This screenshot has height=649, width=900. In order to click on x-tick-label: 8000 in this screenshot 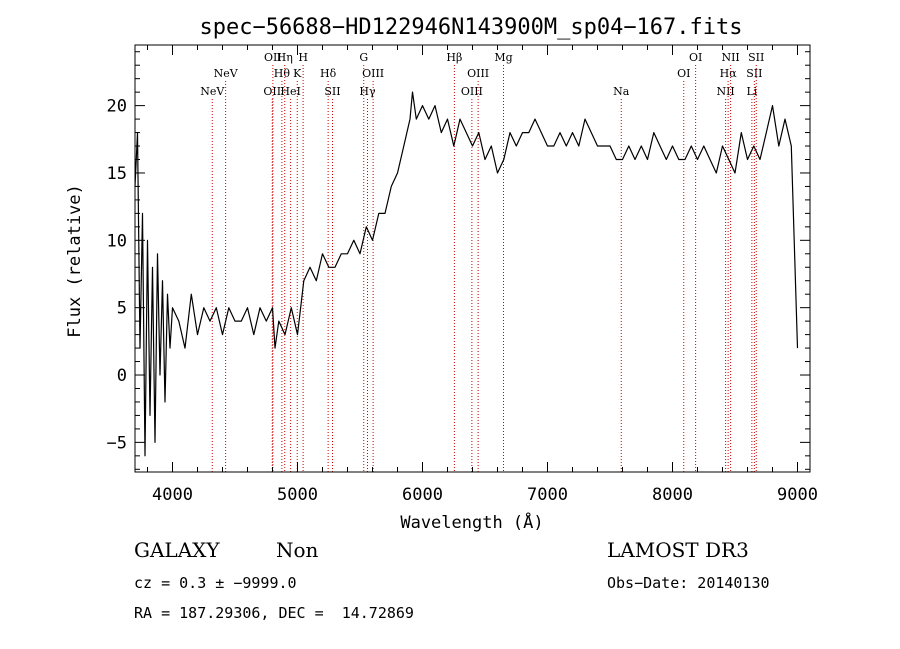, I will do `click(672, 495)`.